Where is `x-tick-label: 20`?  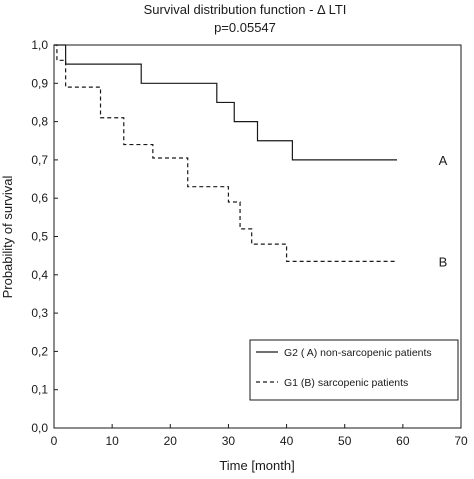
x-tick-label: 20 is located at coordinates (171, 441).